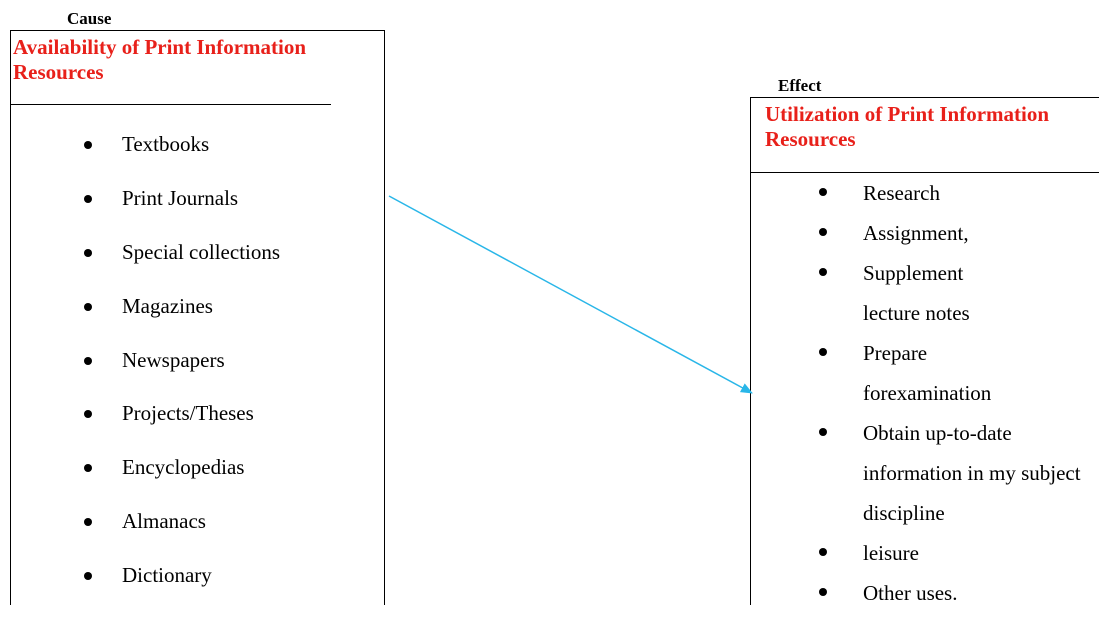 Image resolution: width=1099 pixels, height=618 pixels. I want to click on connector-layer, so click(570, 294).